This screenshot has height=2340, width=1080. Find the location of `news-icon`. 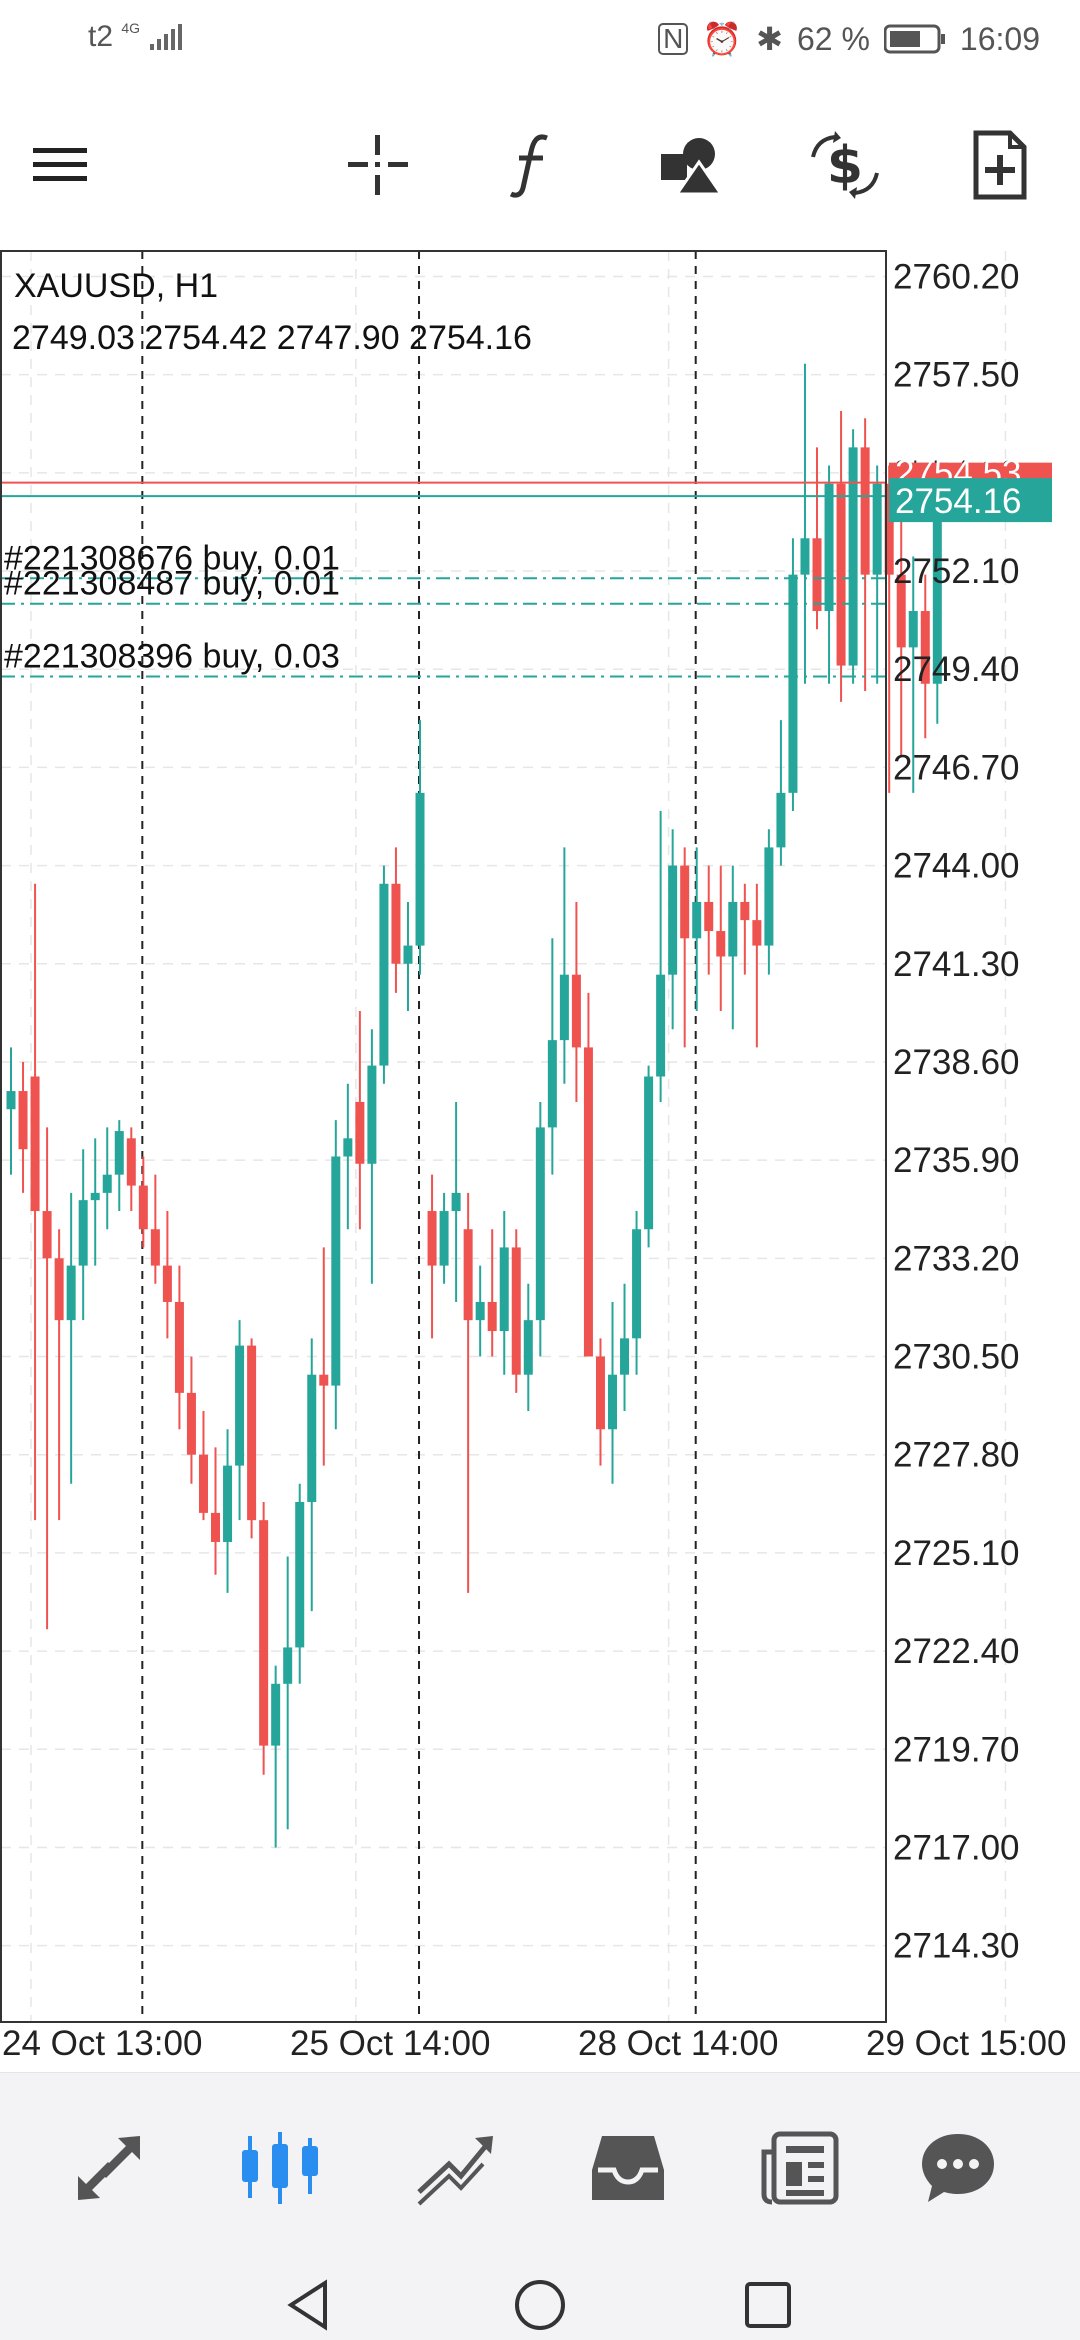

news-icon is located at coordinates (800, 2168).